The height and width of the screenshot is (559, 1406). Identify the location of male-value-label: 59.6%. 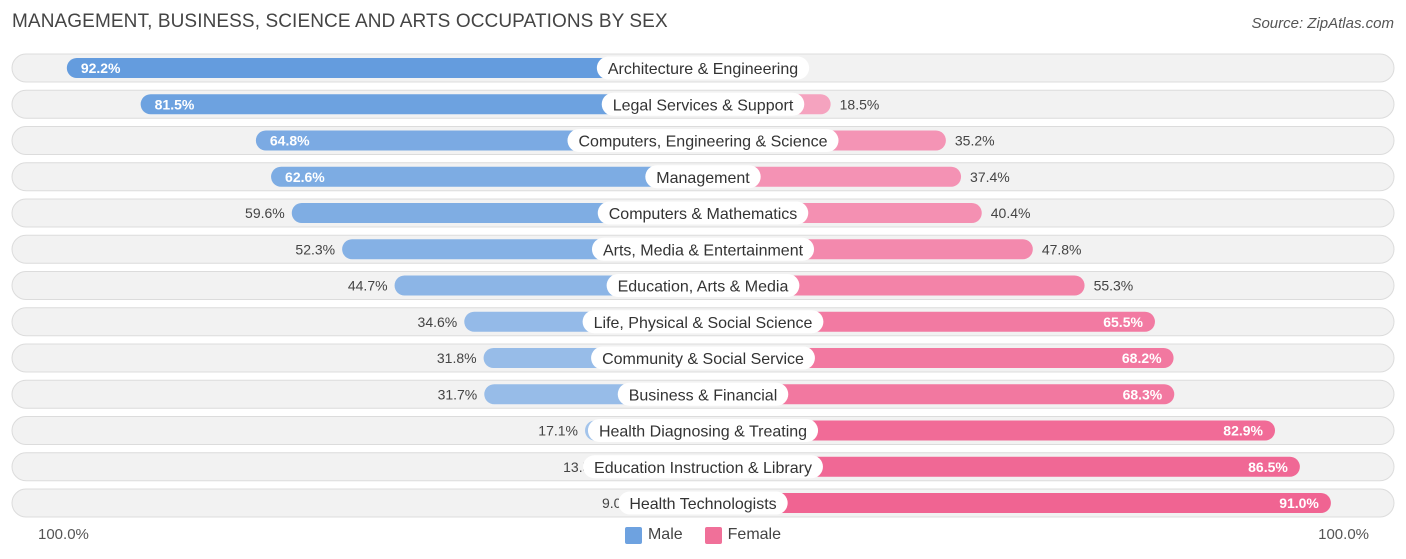
(265, 213).